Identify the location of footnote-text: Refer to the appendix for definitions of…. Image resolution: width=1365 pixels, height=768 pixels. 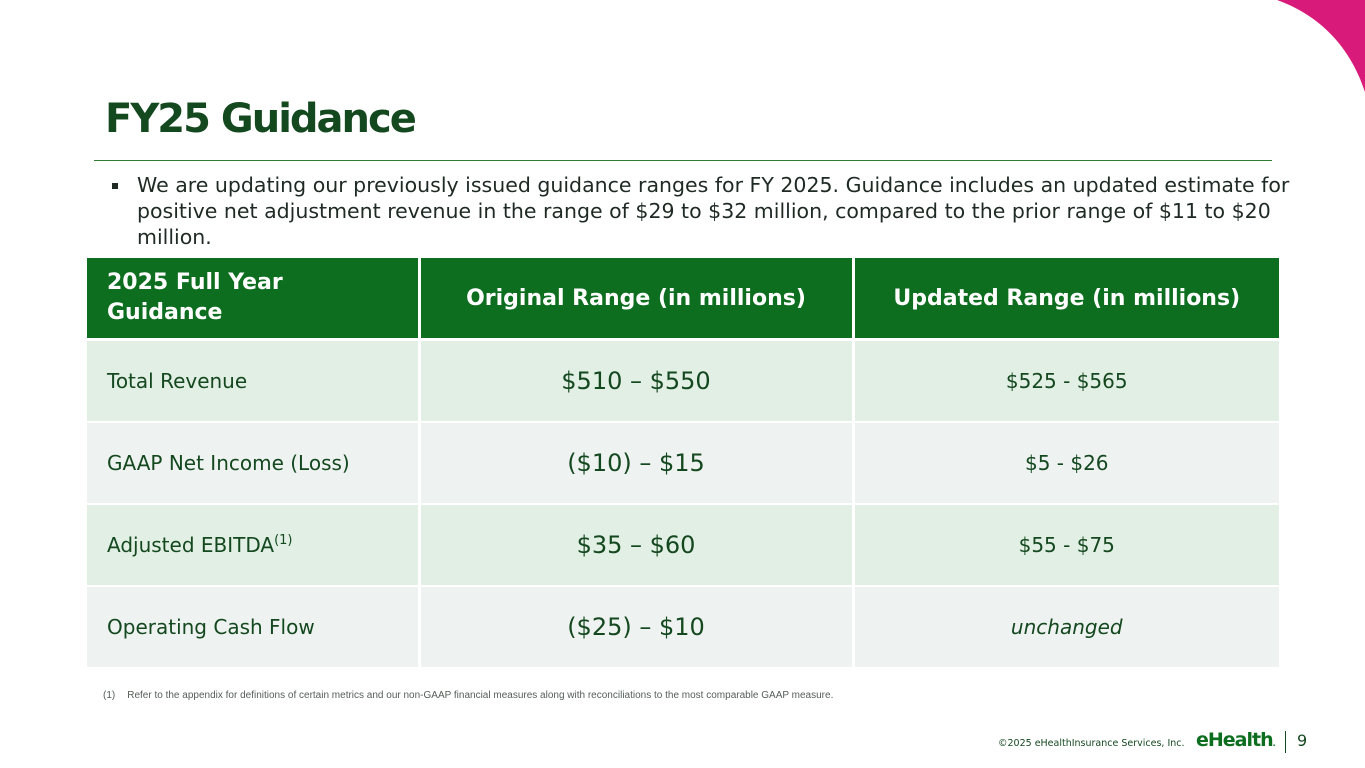
(480, 695).